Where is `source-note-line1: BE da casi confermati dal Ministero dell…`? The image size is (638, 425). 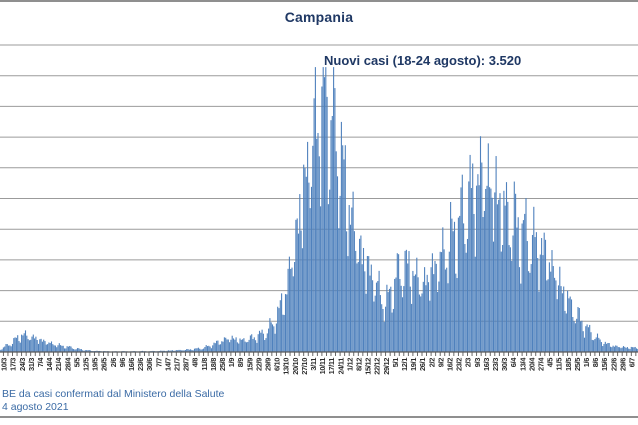 source-note-line1: BE da casi confermati dal Ministero dell… is located at coordinates (113, 394).